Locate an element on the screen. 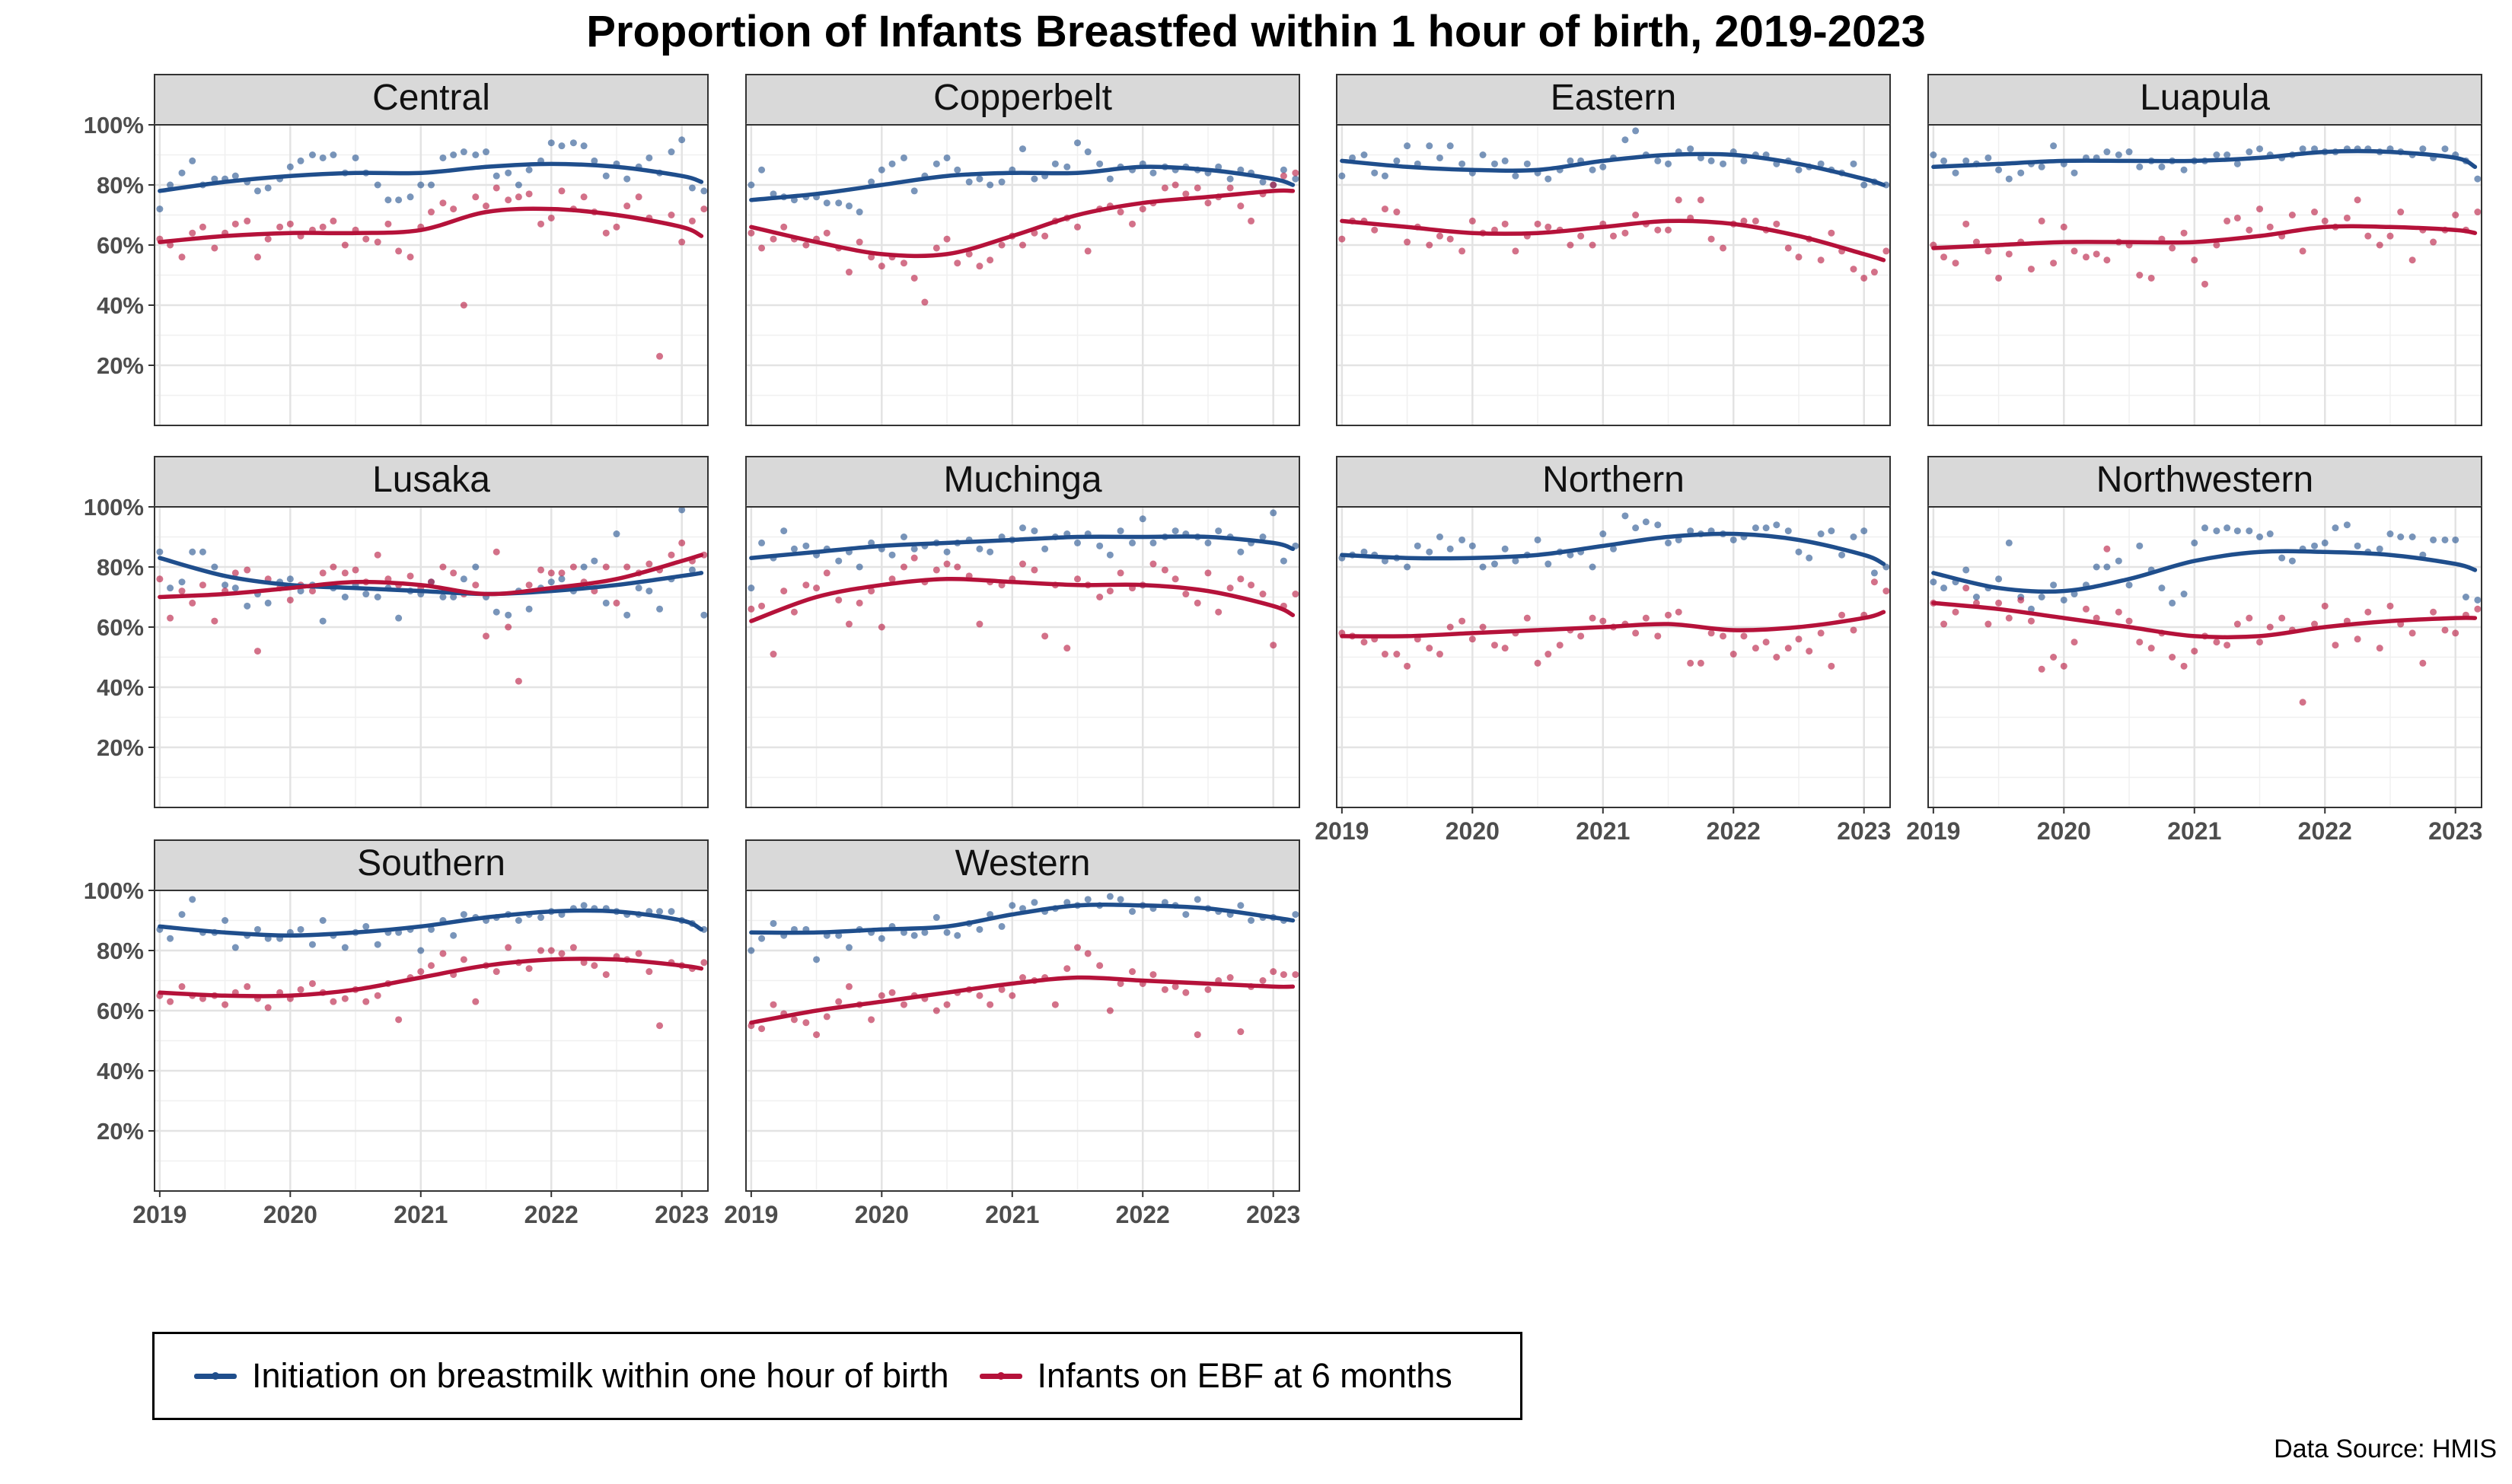 This screenshot has width=2512, height=1484. panel-title-northwestern: Northwestern is located at coordinates (2204, 480).